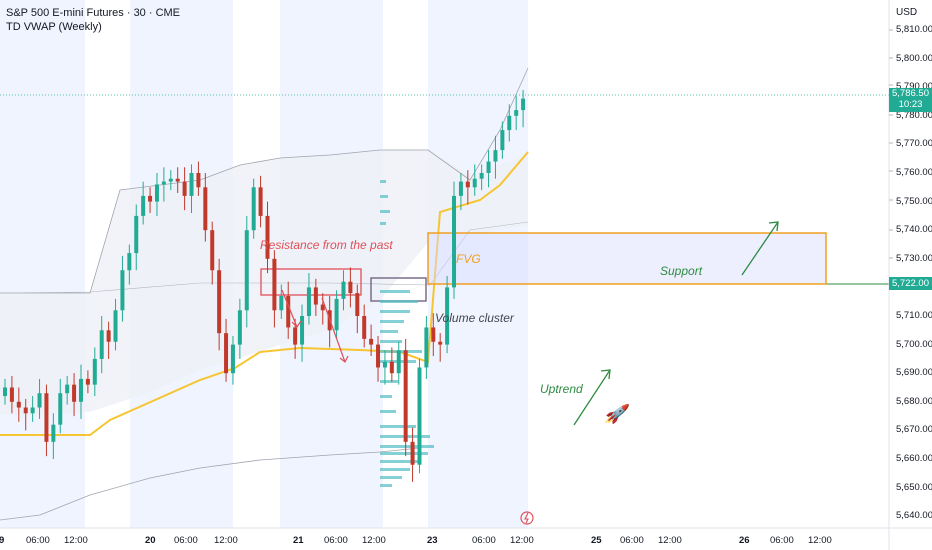  Describe the element at coordinates (760, 248) in the screenshot. I see `support-arrow` at that location.